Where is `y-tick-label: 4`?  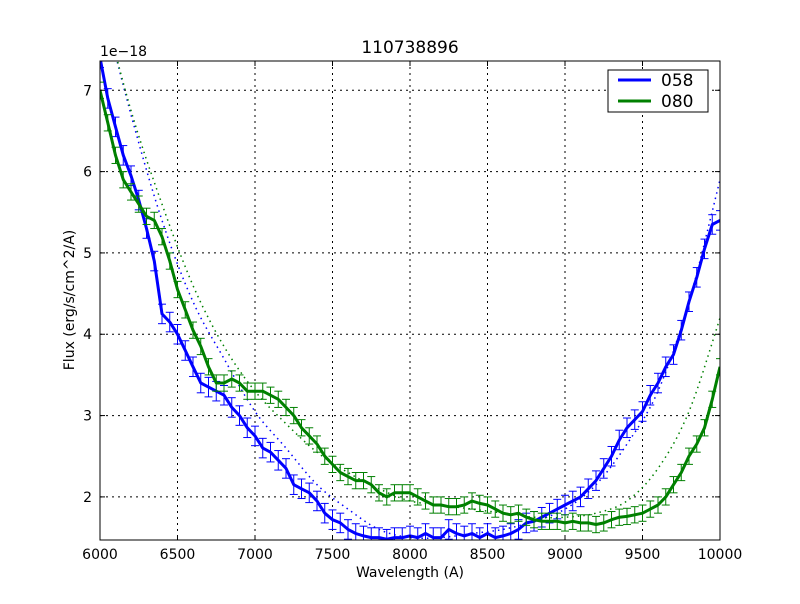 y-tick-label: 4 is located at coordinates (87, 335).